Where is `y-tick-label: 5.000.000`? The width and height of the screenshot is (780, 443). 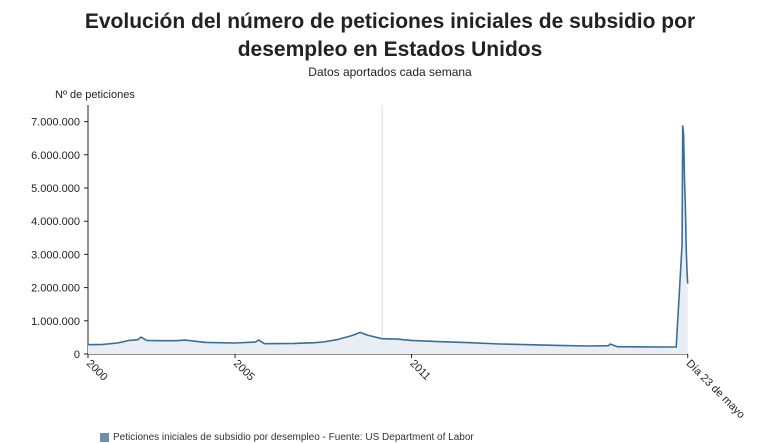 y-tick-label: 5.000.000 is located at coordinates (55, 189).